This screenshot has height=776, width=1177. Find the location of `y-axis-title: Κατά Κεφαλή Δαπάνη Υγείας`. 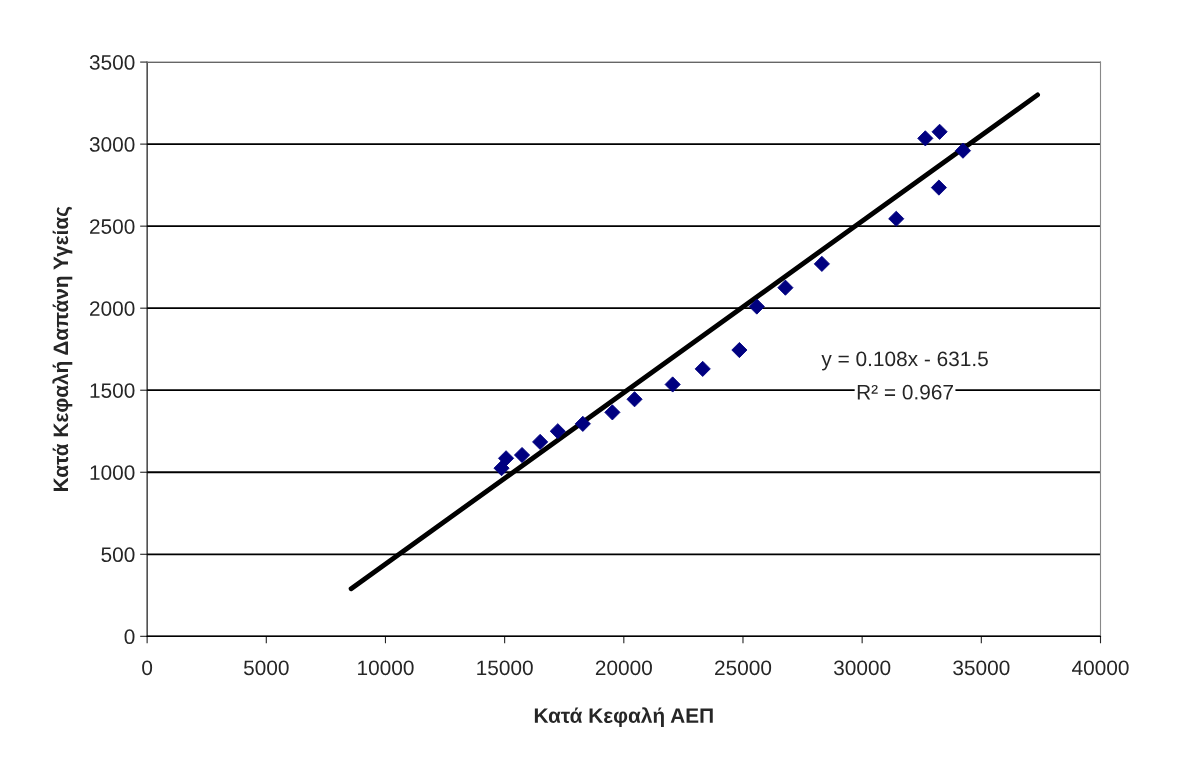

y-axis-title: Κατά Κεφαλή Δαπάνη Υγείας is located at coordinates (62, 348).